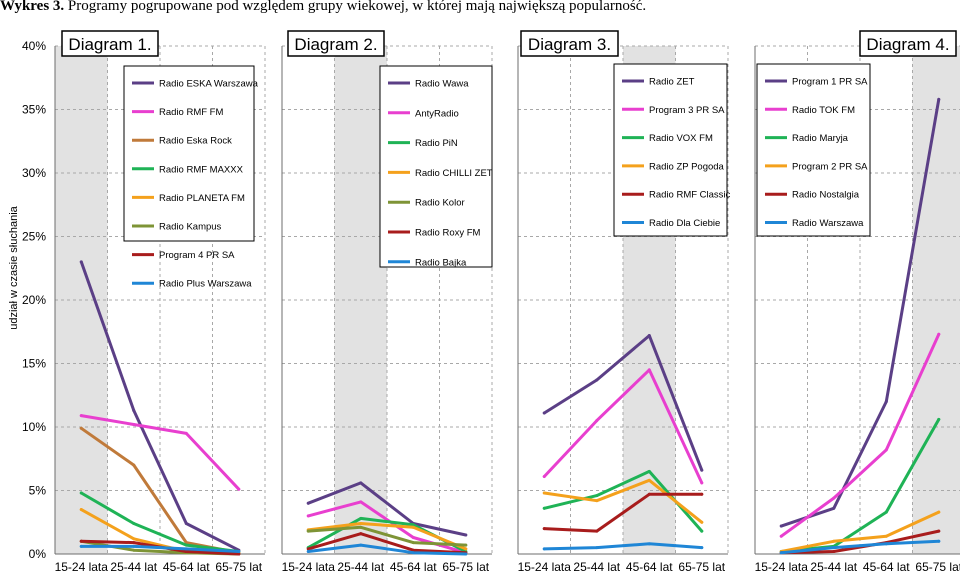 This screenshot has height=574, width=960. I want to click on panel-title: Diagram 4., so click(907, 44).